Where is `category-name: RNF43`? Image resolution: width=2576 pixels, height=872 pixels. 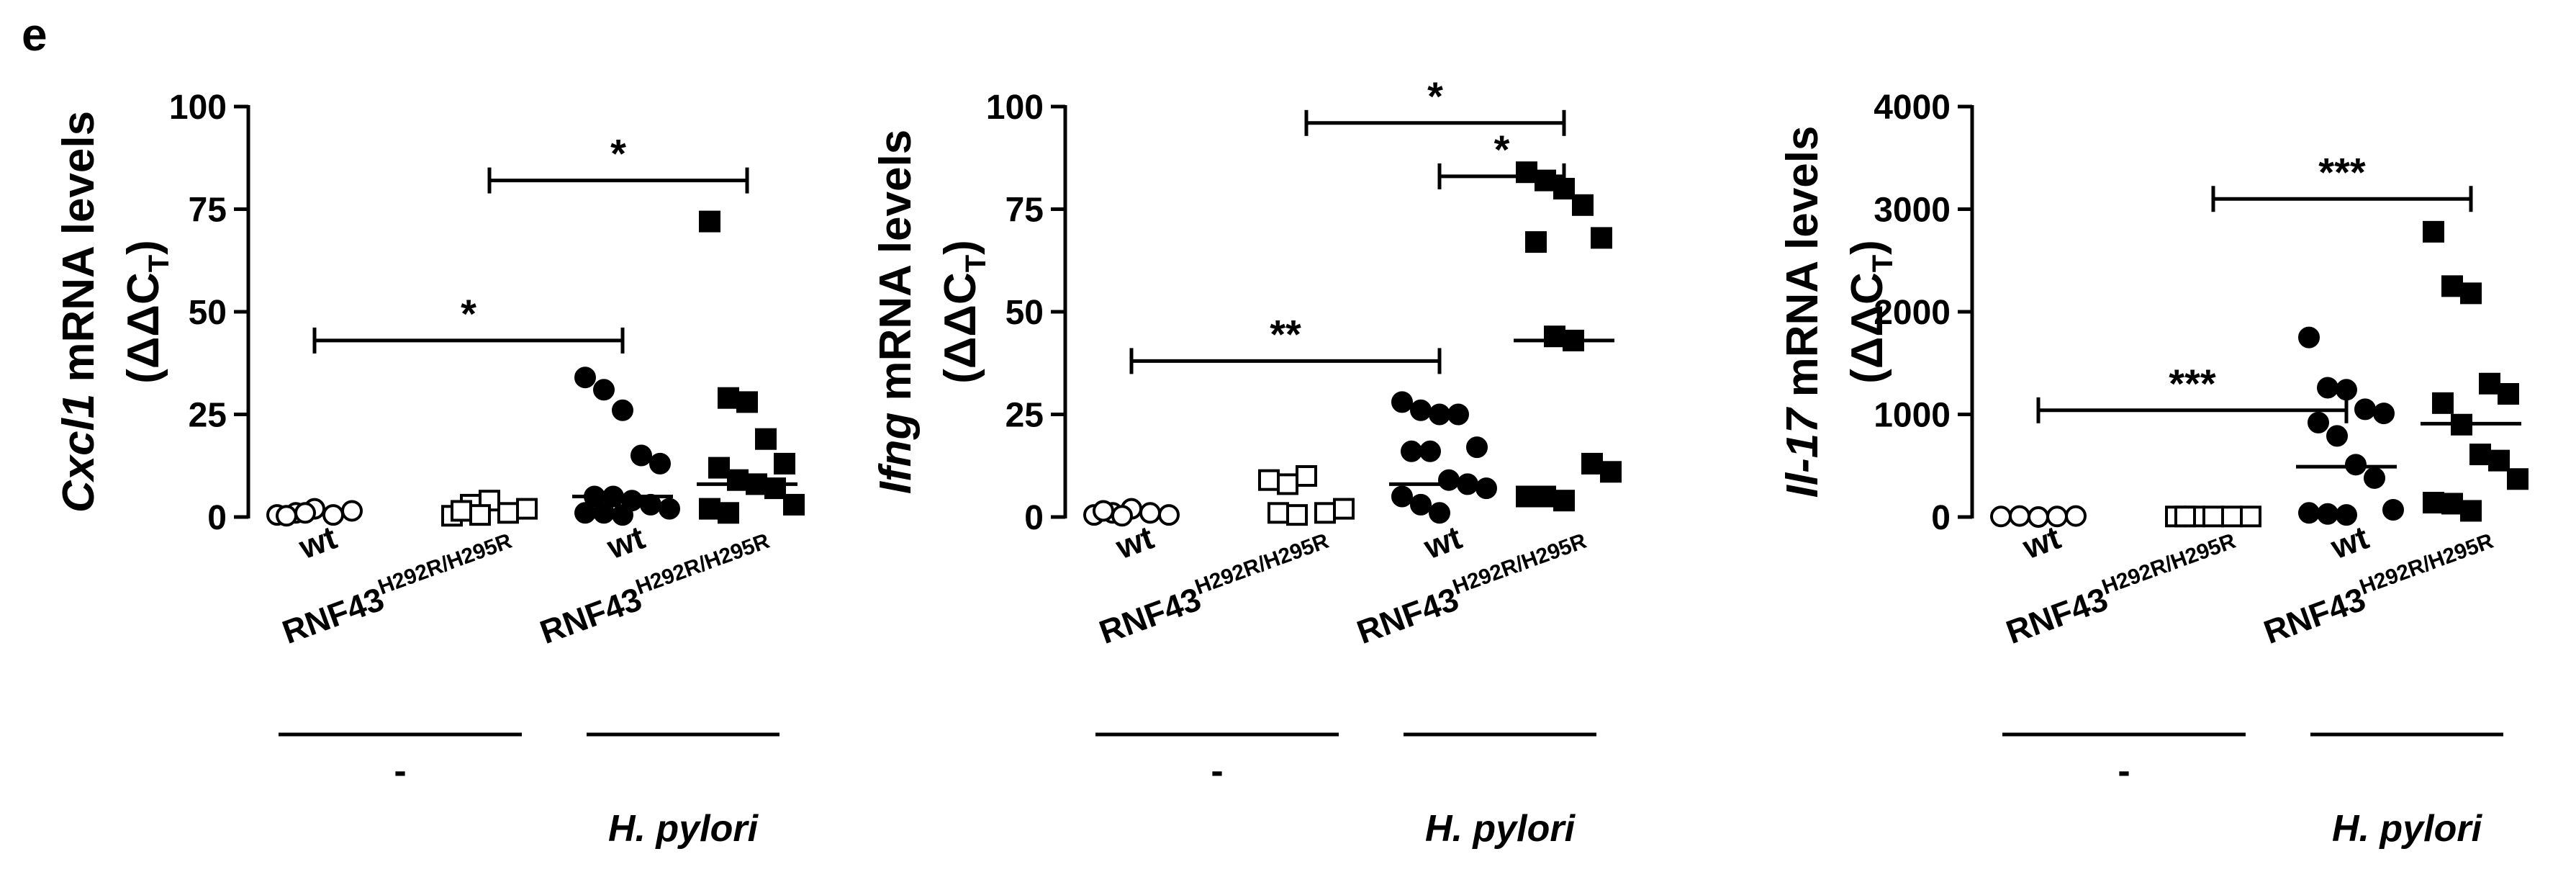 category-name: RNF43 is located at coordinates (2314, 615).